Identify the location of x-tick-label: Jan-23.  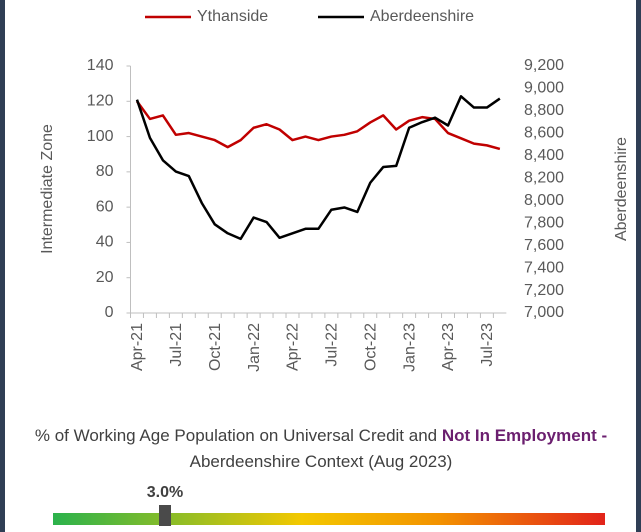
(409, 347).